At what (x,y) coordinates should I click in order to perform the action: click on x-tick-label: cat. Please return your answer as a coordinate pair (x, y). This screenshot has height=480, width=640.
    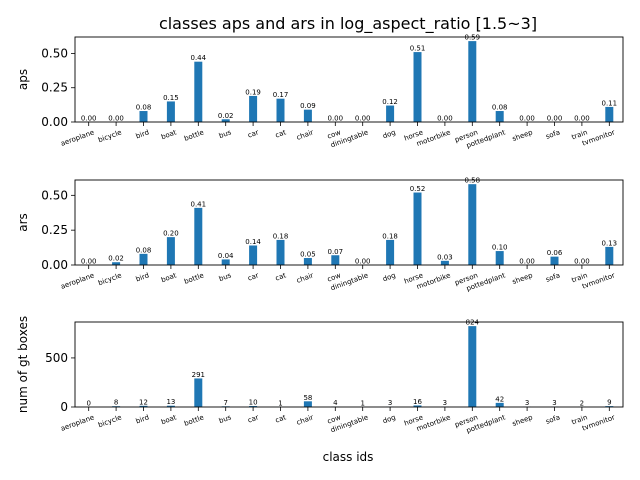
    Looking at the image, I should click on (280, 418).